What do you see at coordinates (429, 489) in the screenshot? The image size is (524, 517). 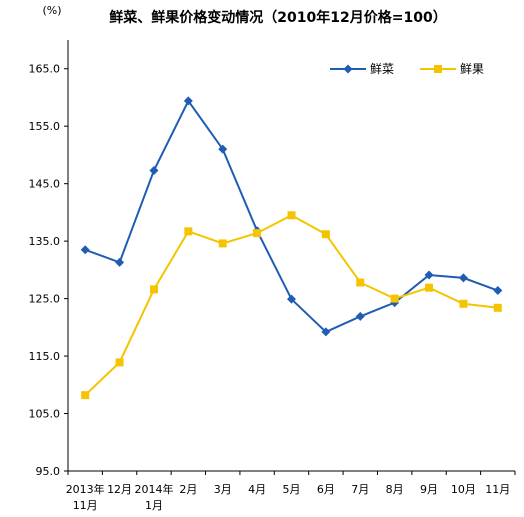 I see `x-tick-label: 9月` at bounding box center [429, 489].